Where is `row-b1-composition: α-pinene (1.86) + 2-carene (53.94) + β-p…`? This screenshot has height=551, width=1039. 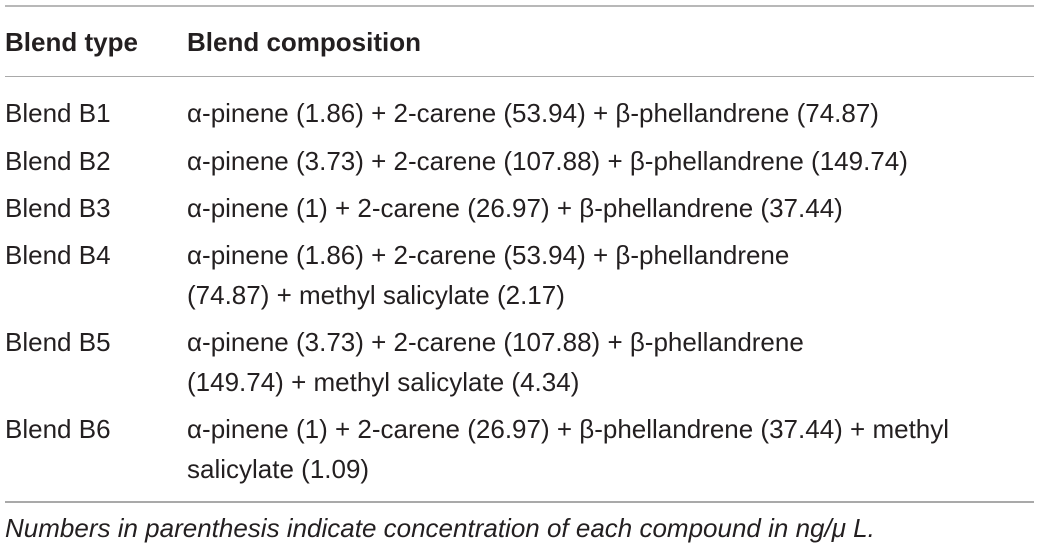 row-b1-composition: α-pinene (1.86) + 2-carene (53.94) + β-p… is located at coordinates (533, 113).